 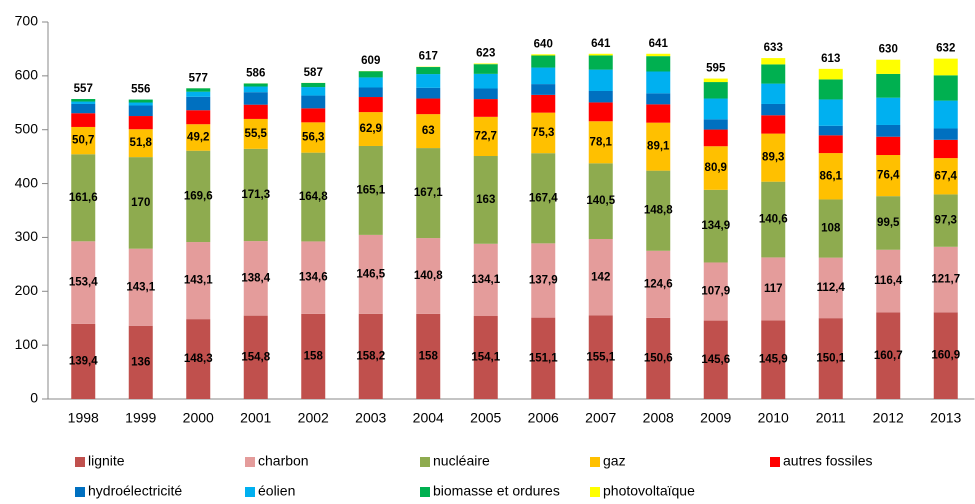 What do you see at coordinates (543, 418) in the screenshot?
I see `x-tick-label: 2006` at bounding box center [543, 418].